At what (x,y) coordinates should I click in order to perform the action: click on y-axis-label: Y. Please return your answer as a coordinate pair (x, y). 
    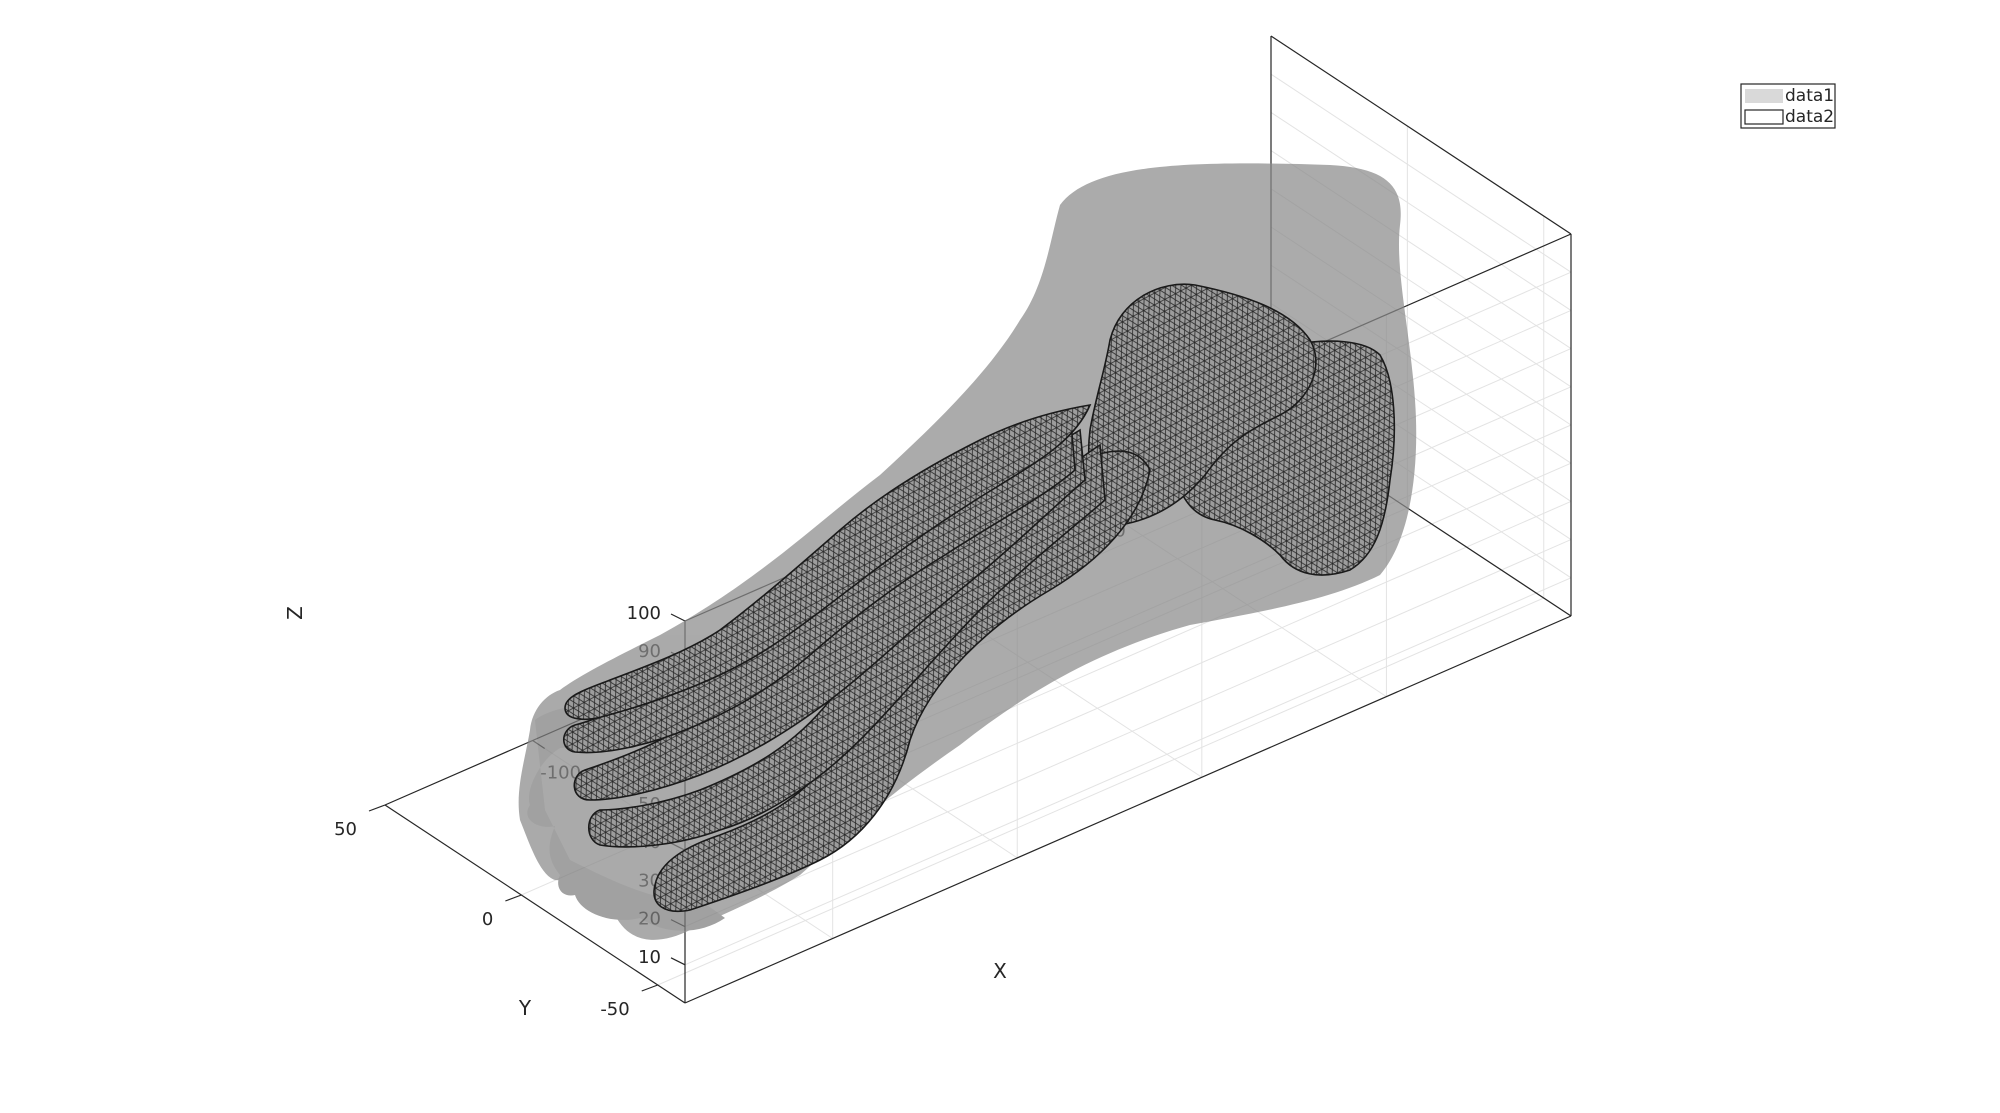
    Looking at the image, I should click on (525, 1008).